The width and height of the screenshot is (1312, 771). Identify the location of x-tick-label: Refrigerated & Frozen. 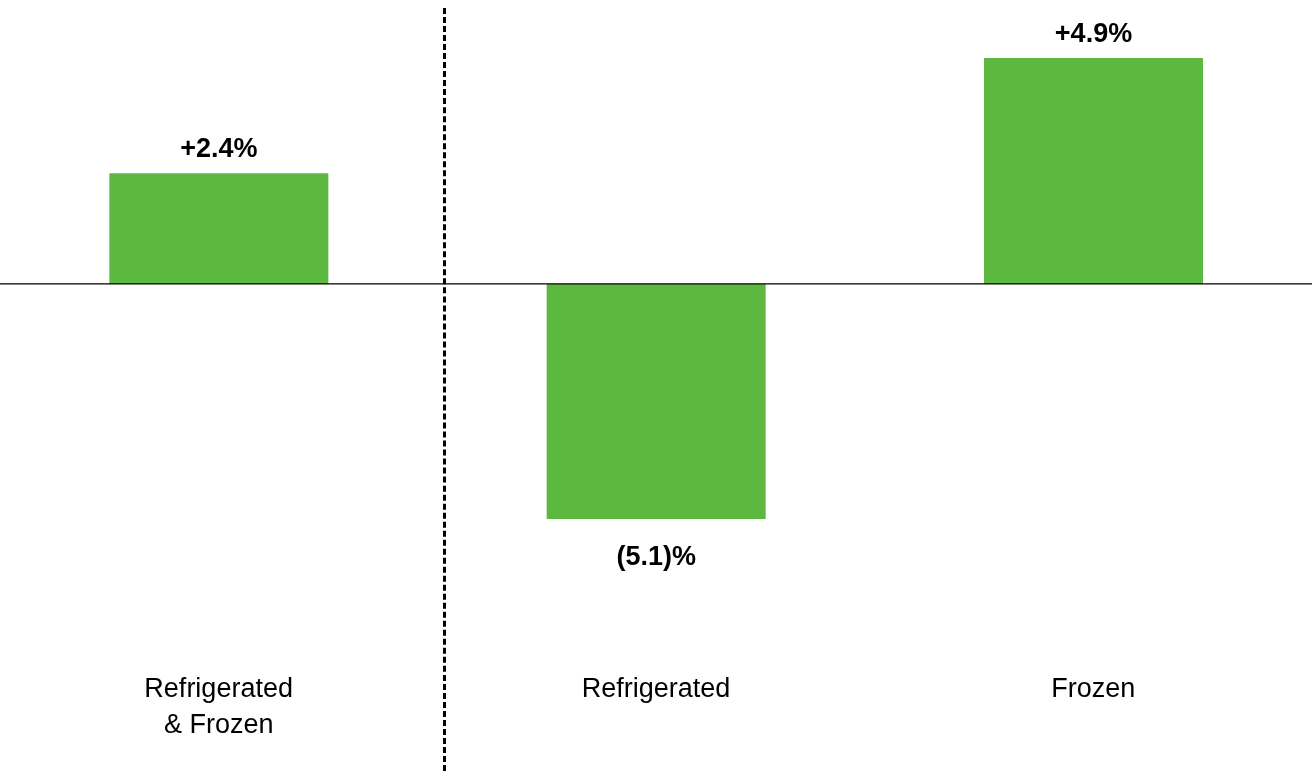
(218, 706).